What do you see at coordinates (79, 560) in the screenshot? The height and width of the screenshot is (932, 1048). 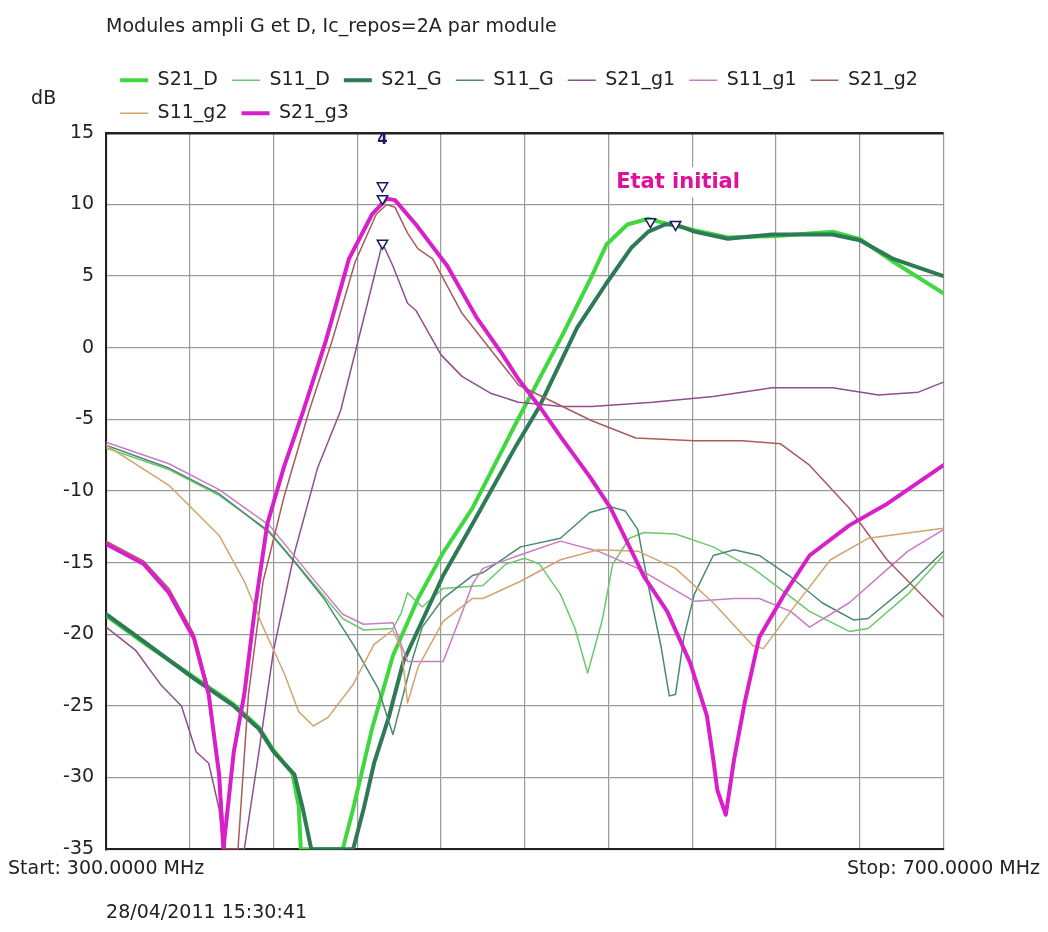 I see `y-tick-label: -15` at bounding box center [79, 560].